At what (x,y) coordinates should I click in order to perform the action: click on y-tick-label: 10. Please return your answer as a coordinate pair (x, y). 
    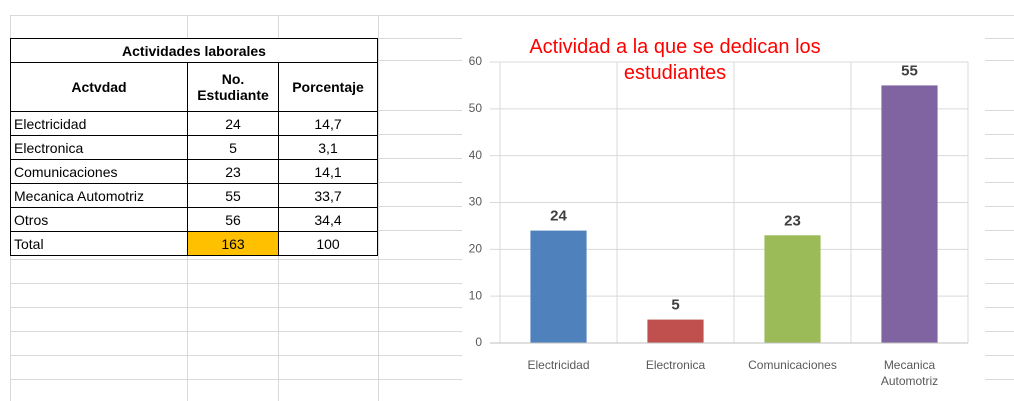
    Looking at the image, I should click on (476, 295).